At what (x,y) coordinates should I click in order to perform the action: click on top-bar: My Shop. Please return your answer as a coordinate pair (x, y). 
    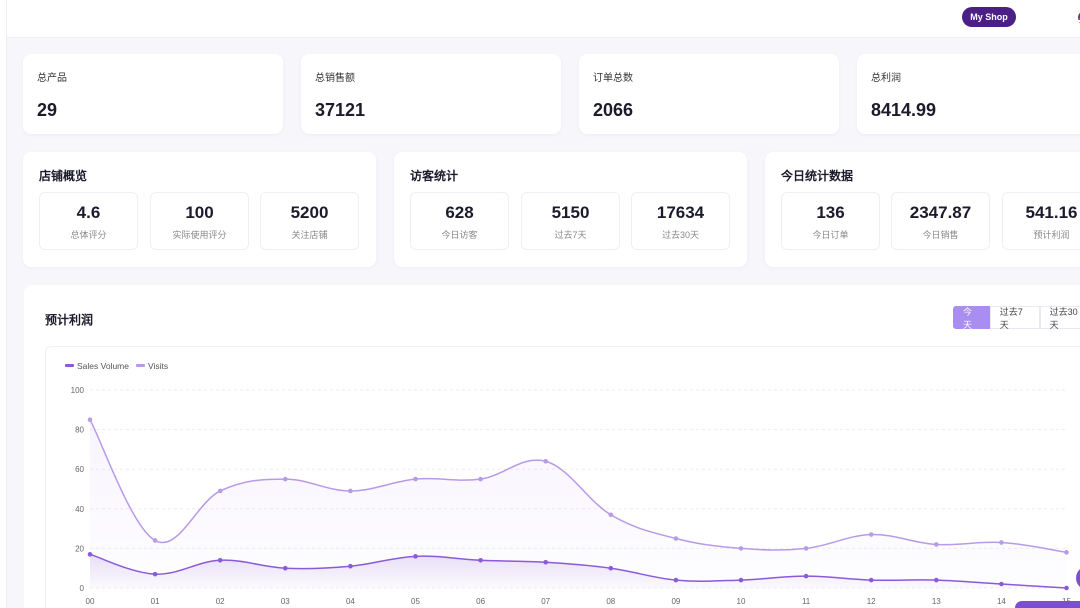
    Looking at the image, I should click on (543, 19).